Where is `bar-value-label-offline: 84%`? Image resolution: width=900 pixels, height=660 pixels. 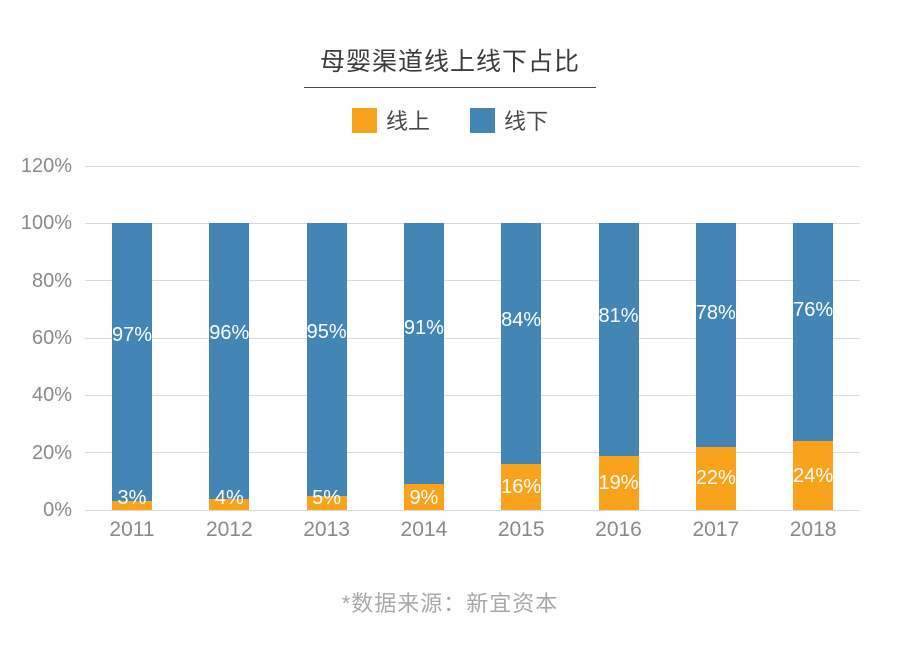
bar-value-label-offline: 84% is located at coordinates (521, 319).